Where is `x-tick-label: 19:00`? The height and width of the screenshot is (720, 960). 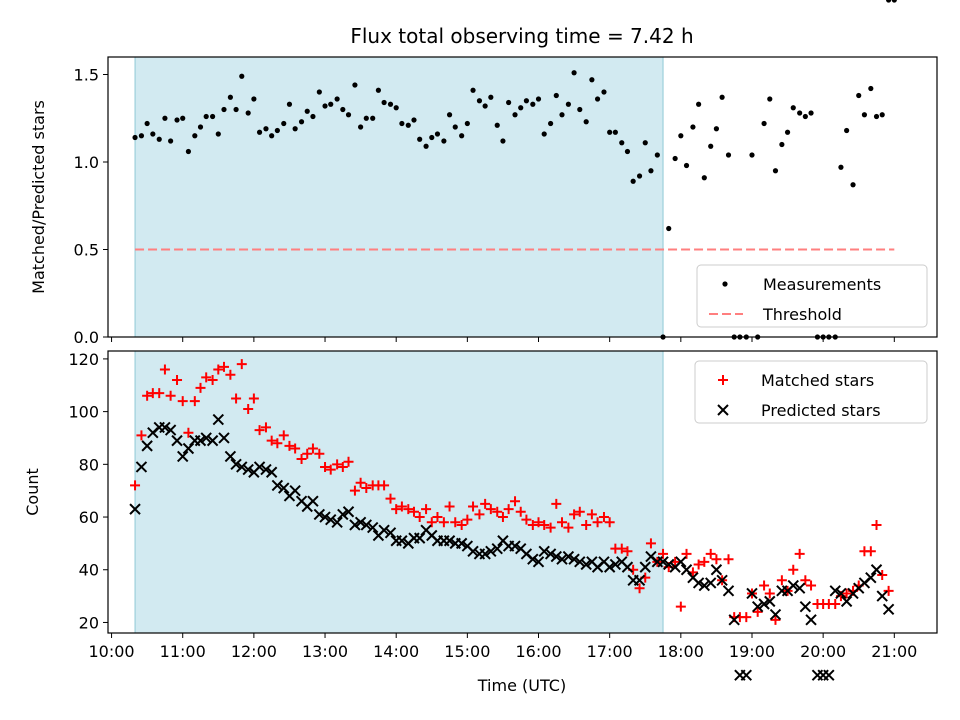 x-tick-label: 19:00 is located at coordinates (752, 651).